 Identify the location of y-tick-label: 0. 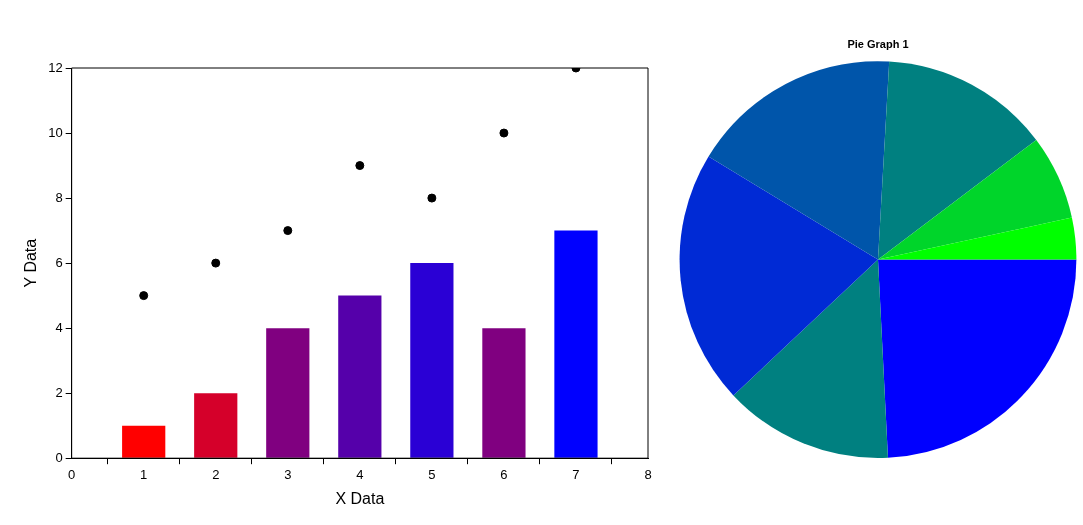
(59, 457).